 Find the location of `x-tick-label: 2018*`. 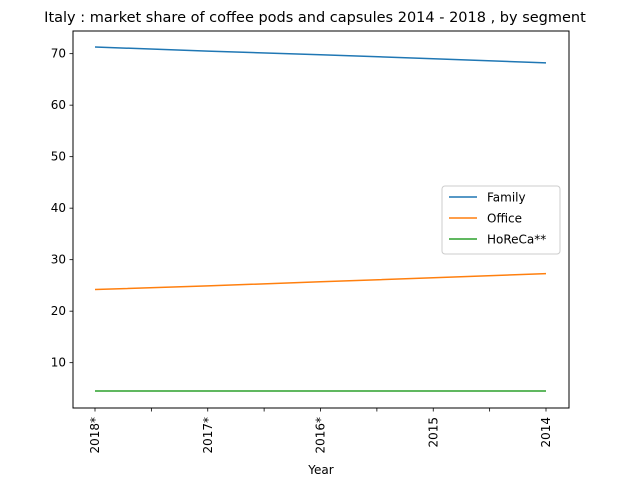

x-tick-label: 2018* is located at coordinates (95, 435).